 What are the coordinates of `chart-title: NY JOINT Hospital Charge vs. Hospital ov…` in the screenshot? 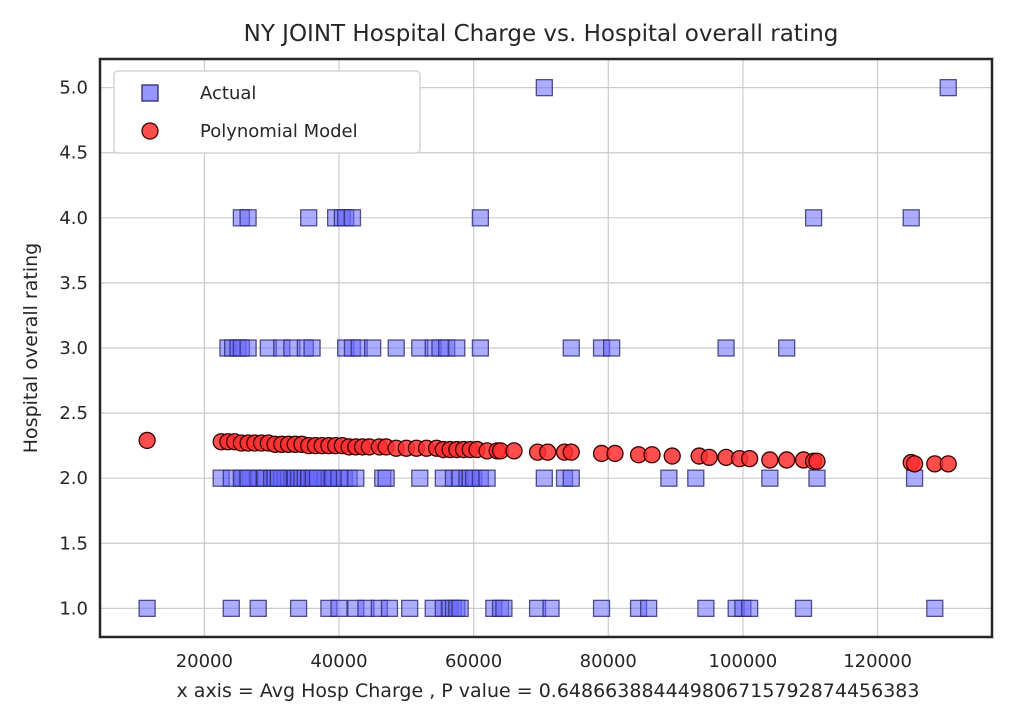 It's located at (541, 34).